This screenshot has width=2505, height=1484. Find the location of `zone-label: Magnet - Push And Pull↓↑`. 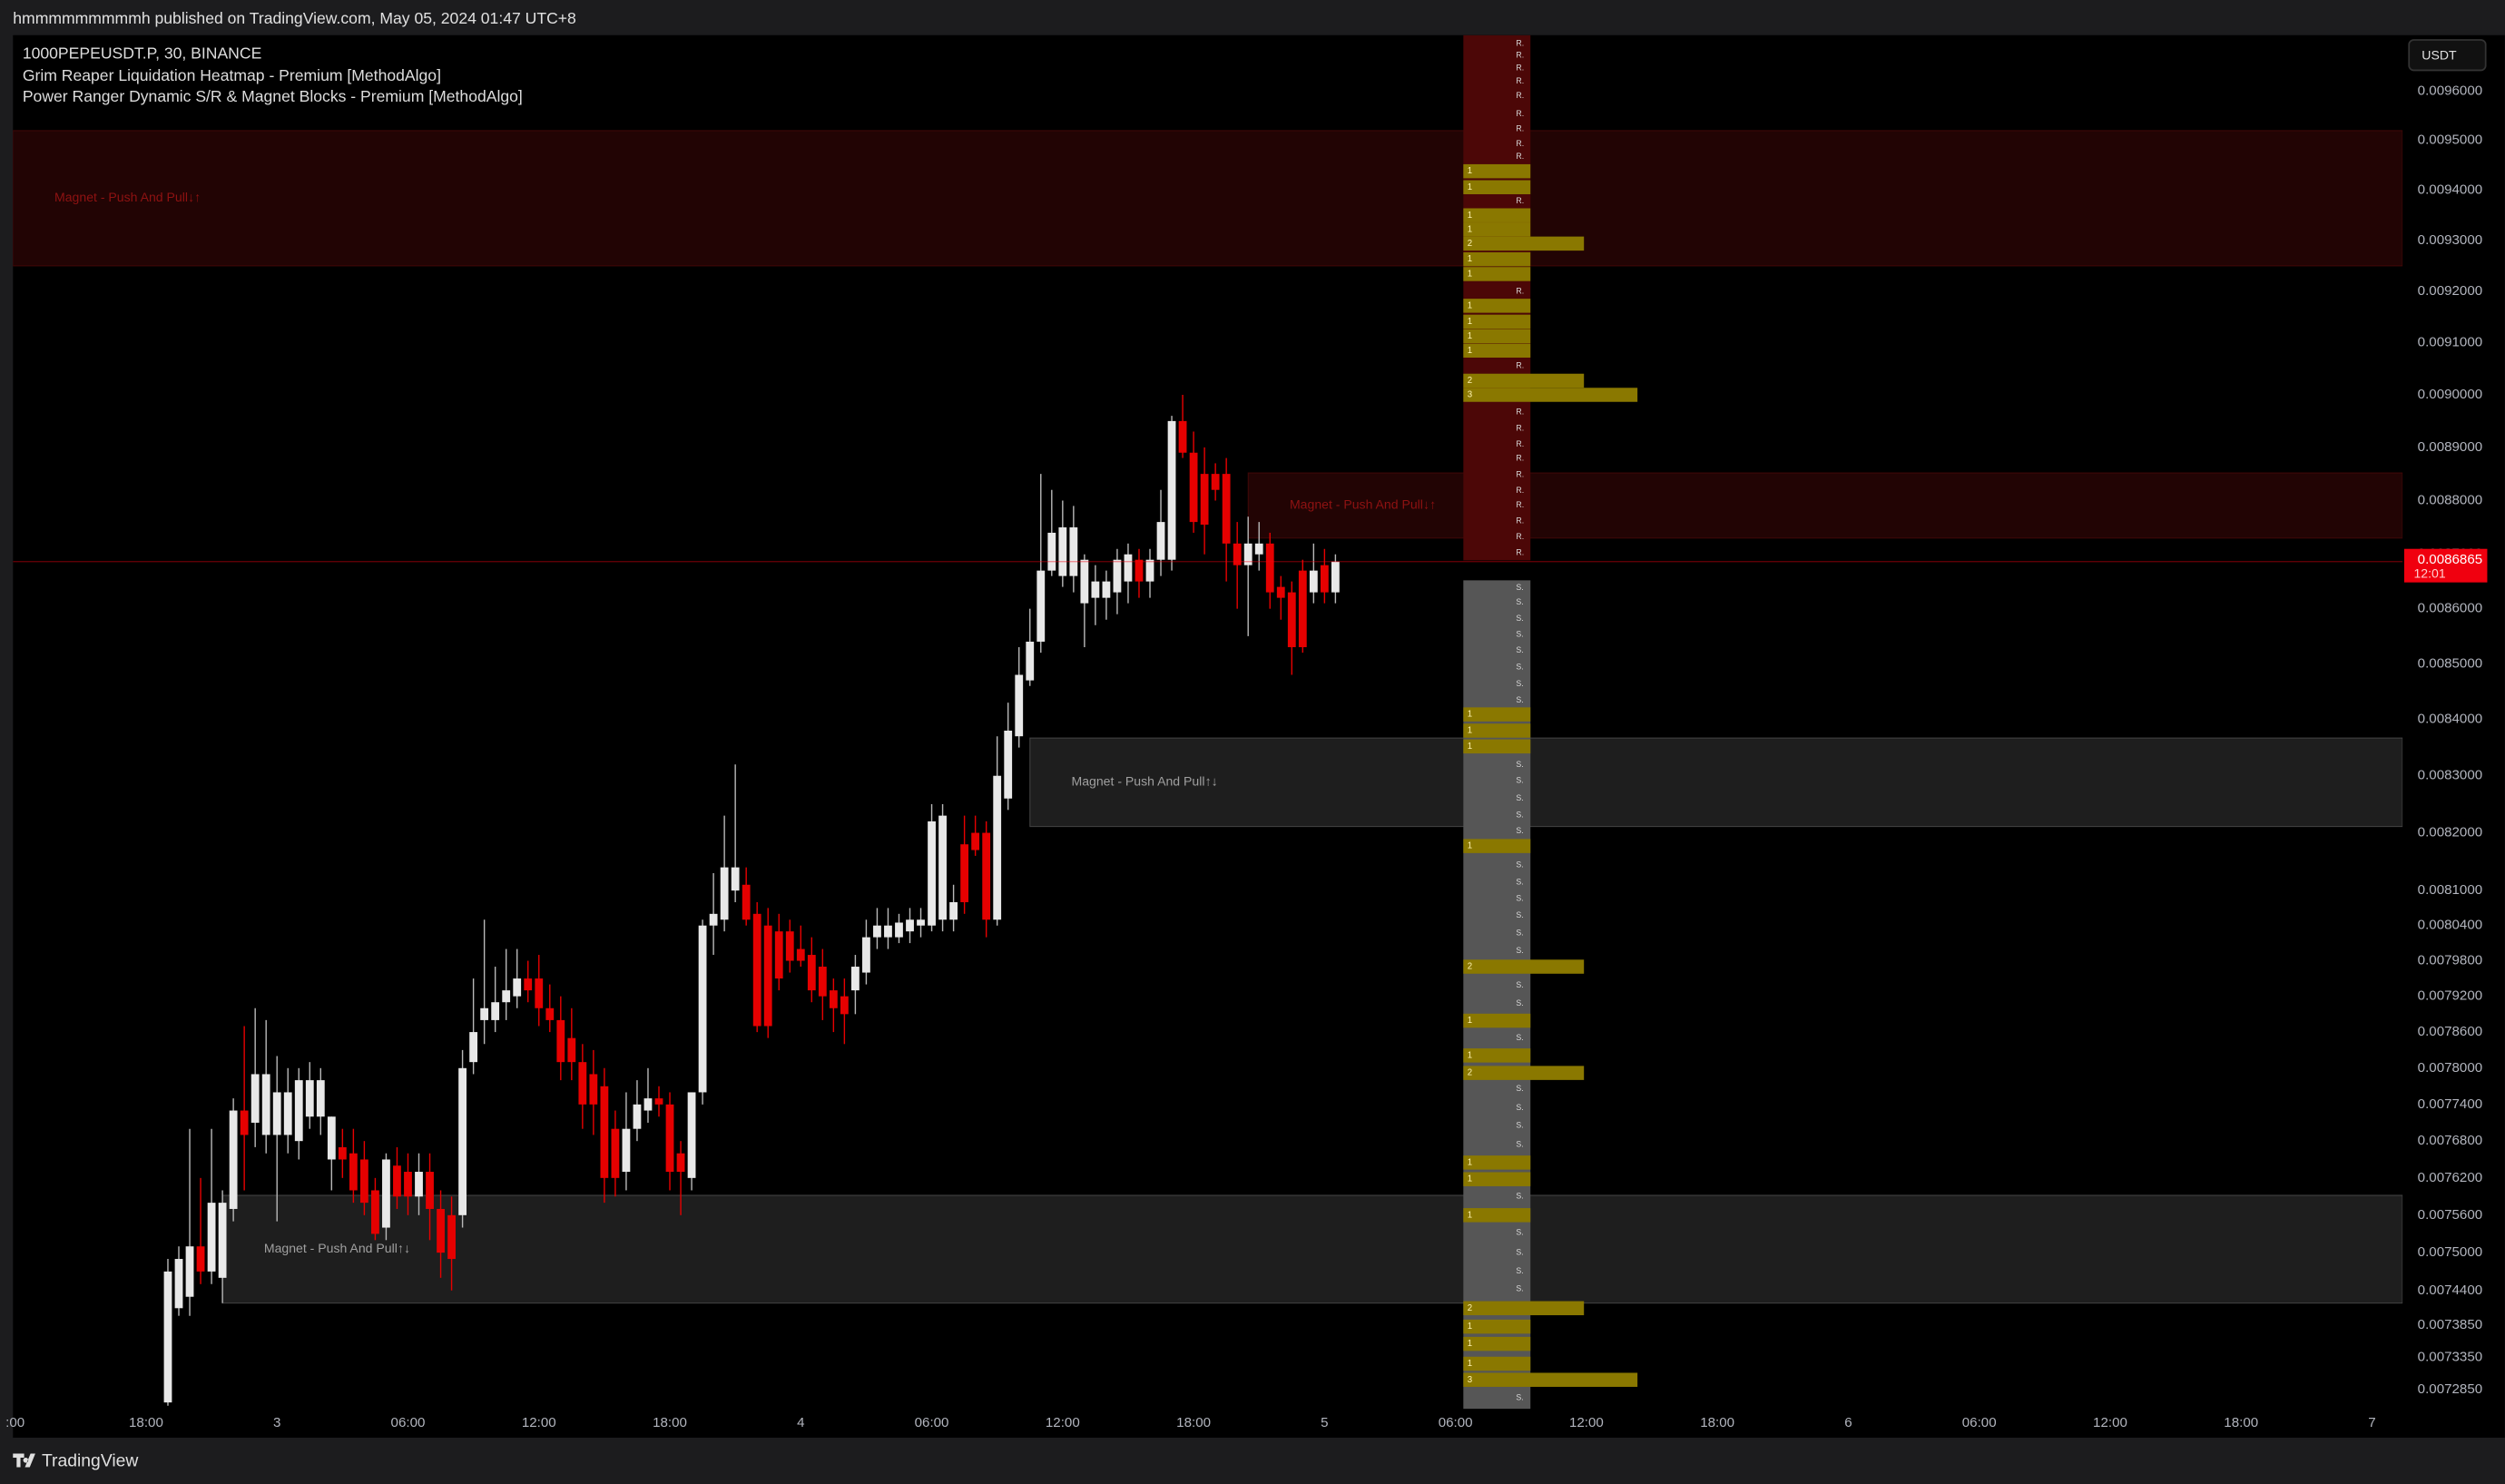

zone-label: Magnet - Push And Pull↓↑ is located at coordinates (1363, 504).